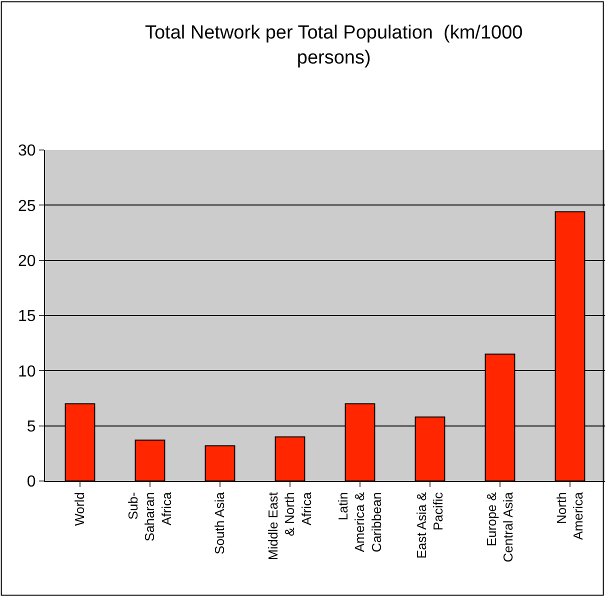  I want to click on x-tick-label: East Asia & Pacific, so click(430, 525).